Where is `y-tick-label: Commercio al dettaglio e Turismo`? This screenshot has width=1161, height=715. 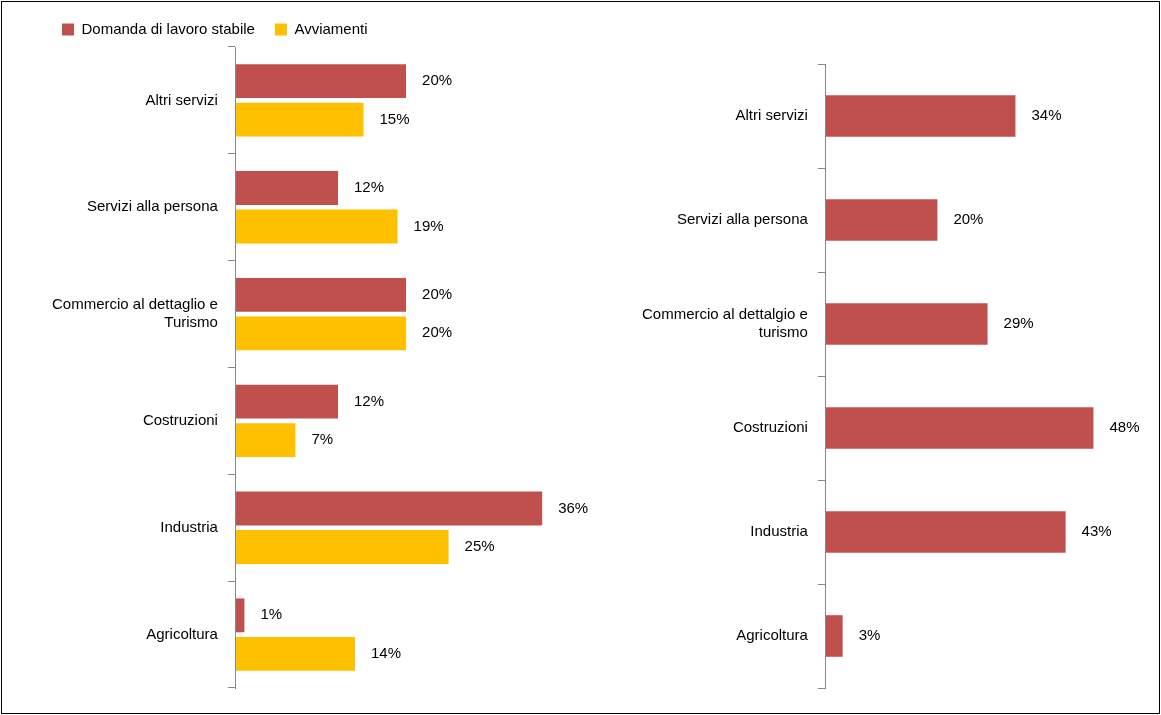 y-tick-label: Commercio al dettaglio e Turismo is located at coordinates (134, 313).